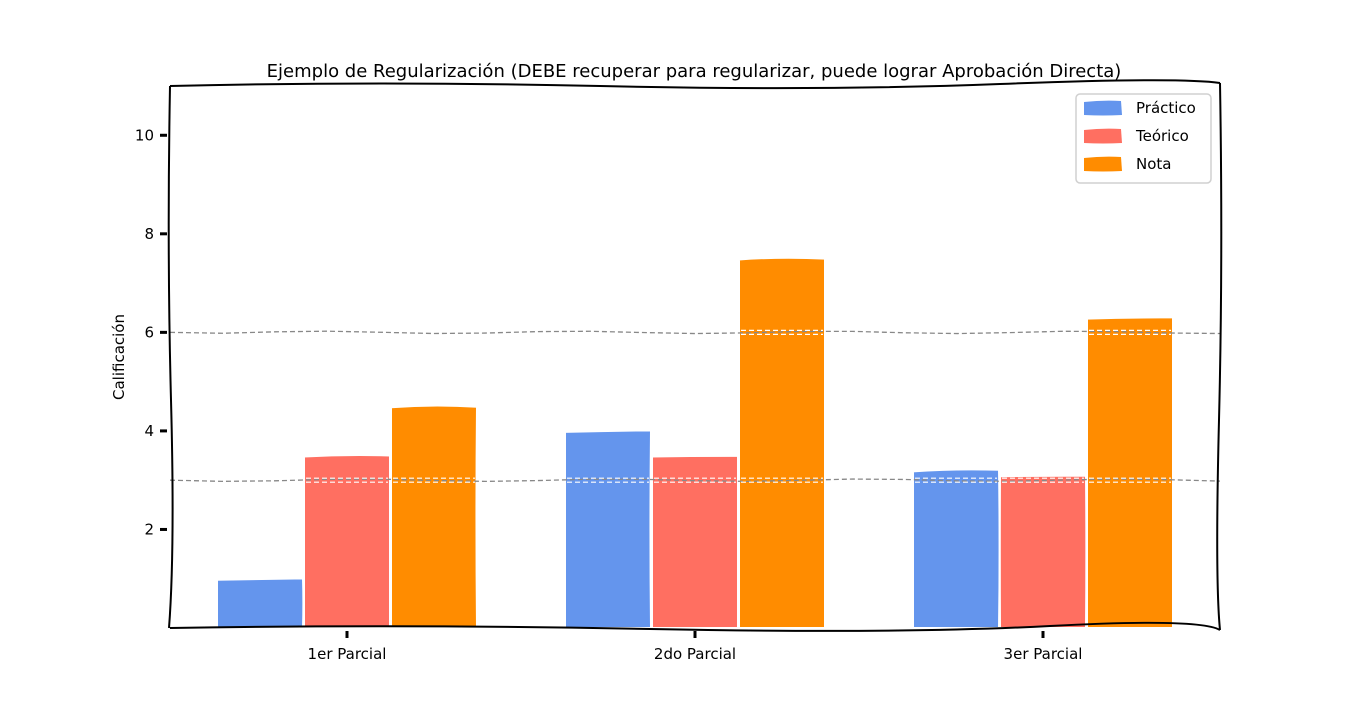  Describe the element at coordinates (149, 431) in the screenshot. I see `y-tick-label: 4` at that location.